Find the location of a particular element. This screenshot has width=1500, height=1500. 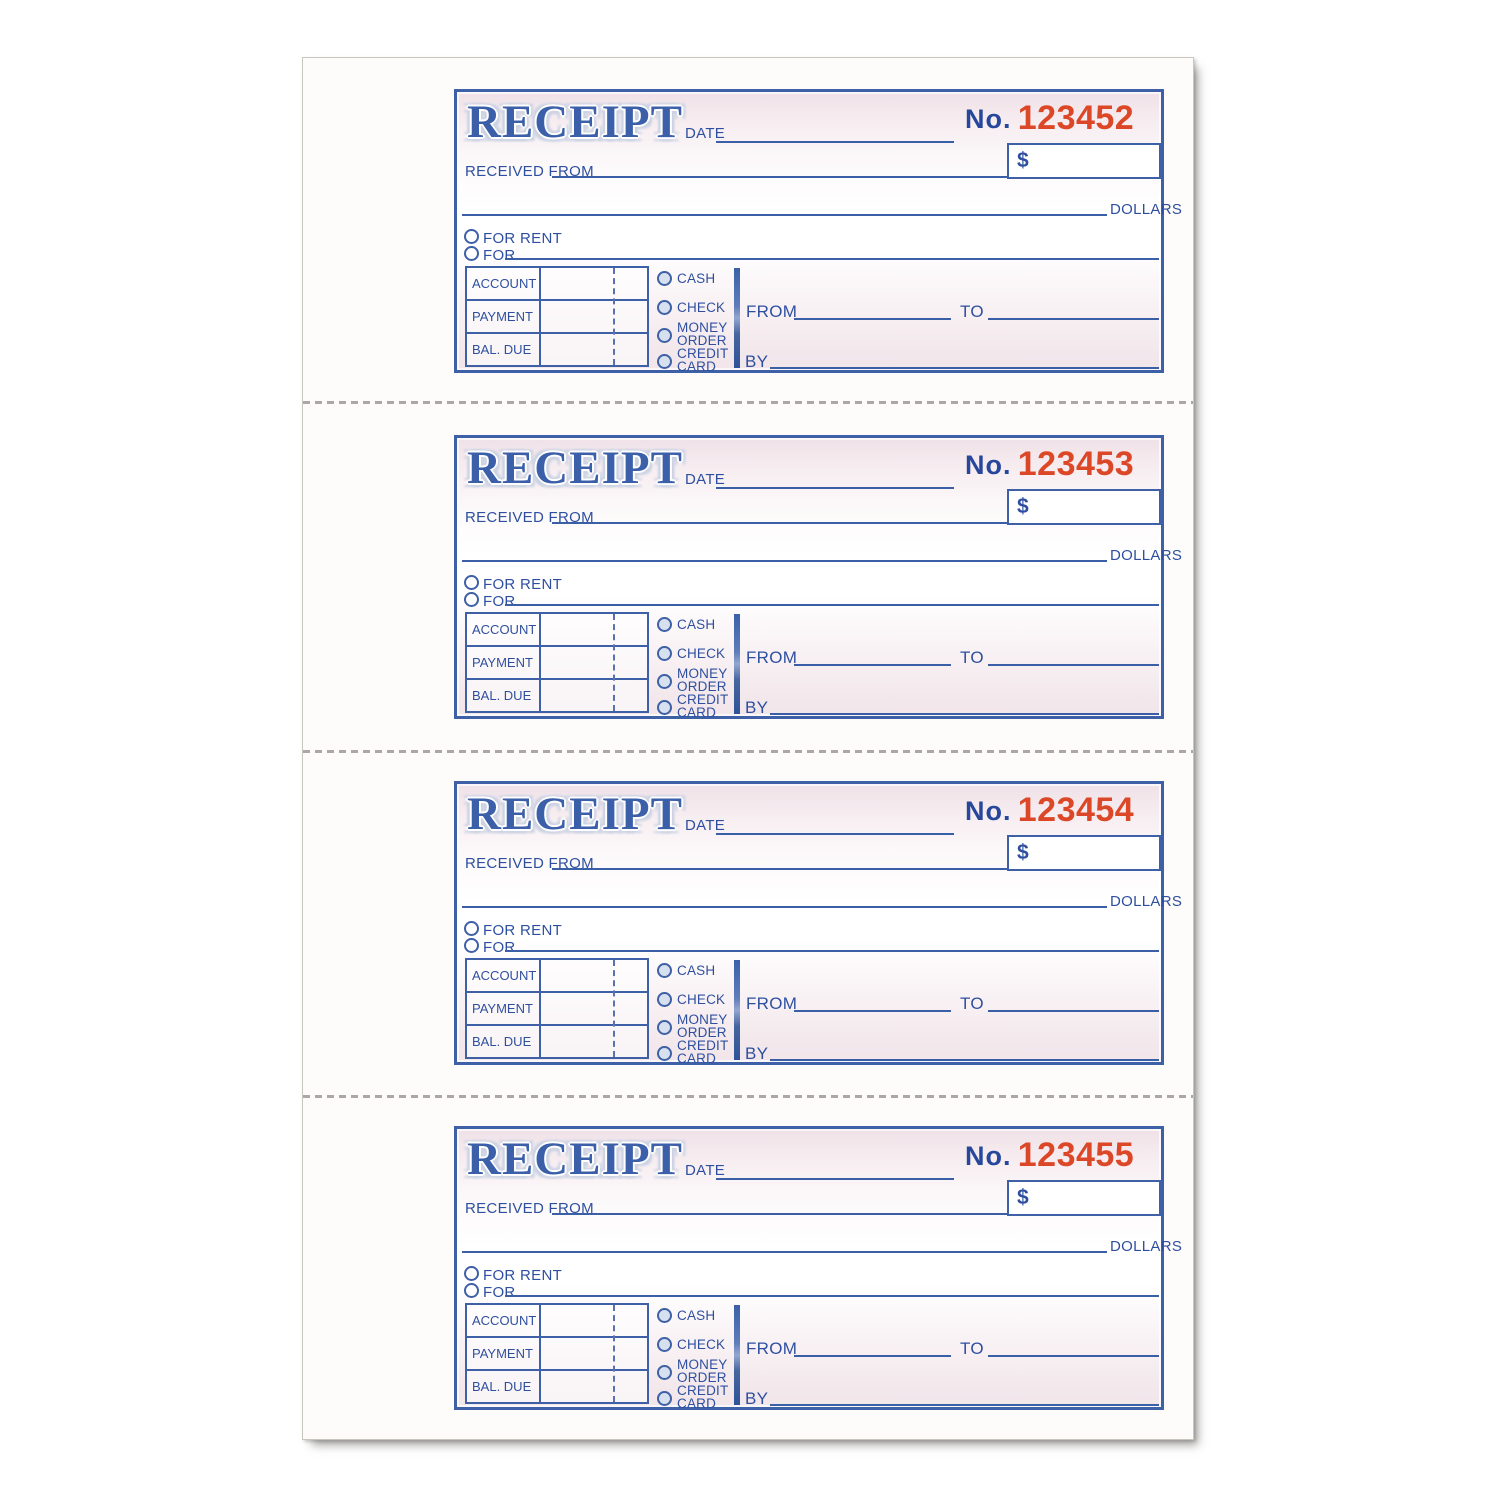

receipt-number: 123452 is located at coordinates (1076, 118).